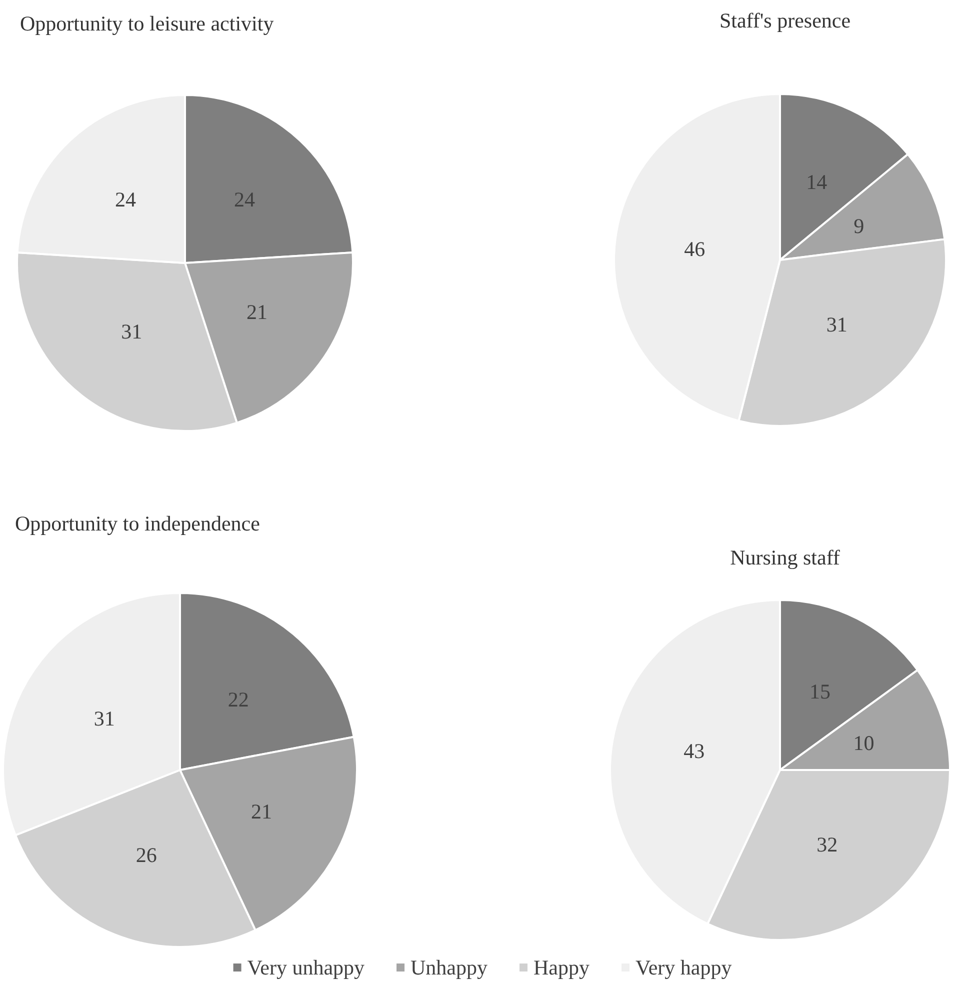  I want to click on data-label: 22, so click(238, 700).